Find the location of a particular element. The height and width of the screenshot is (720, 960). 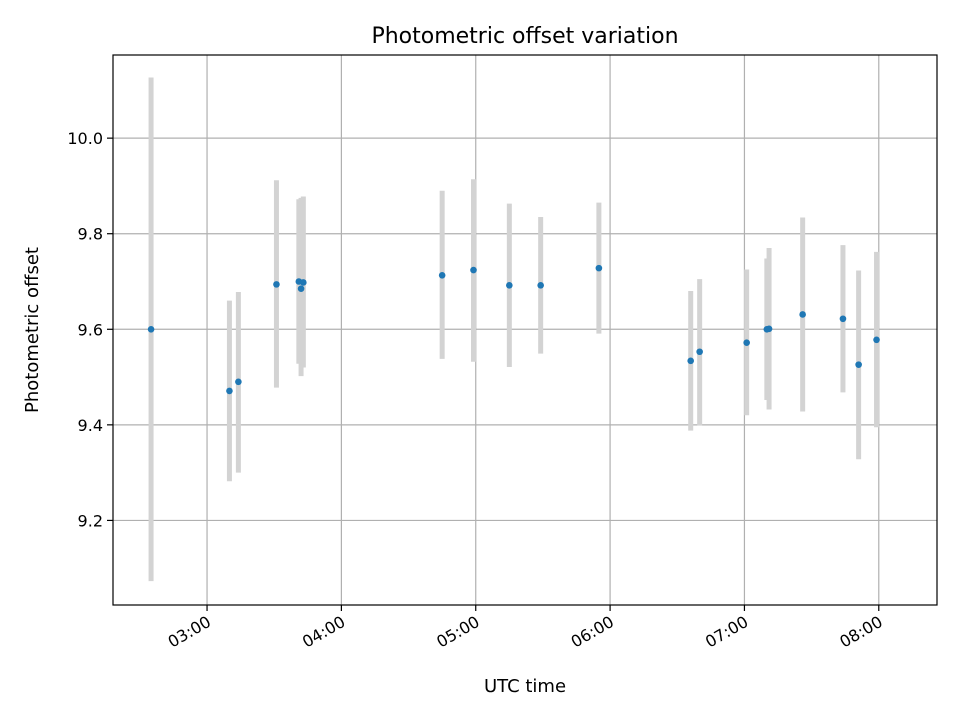

x-tick-label: 08:00 is located at coordinates (860, 632).